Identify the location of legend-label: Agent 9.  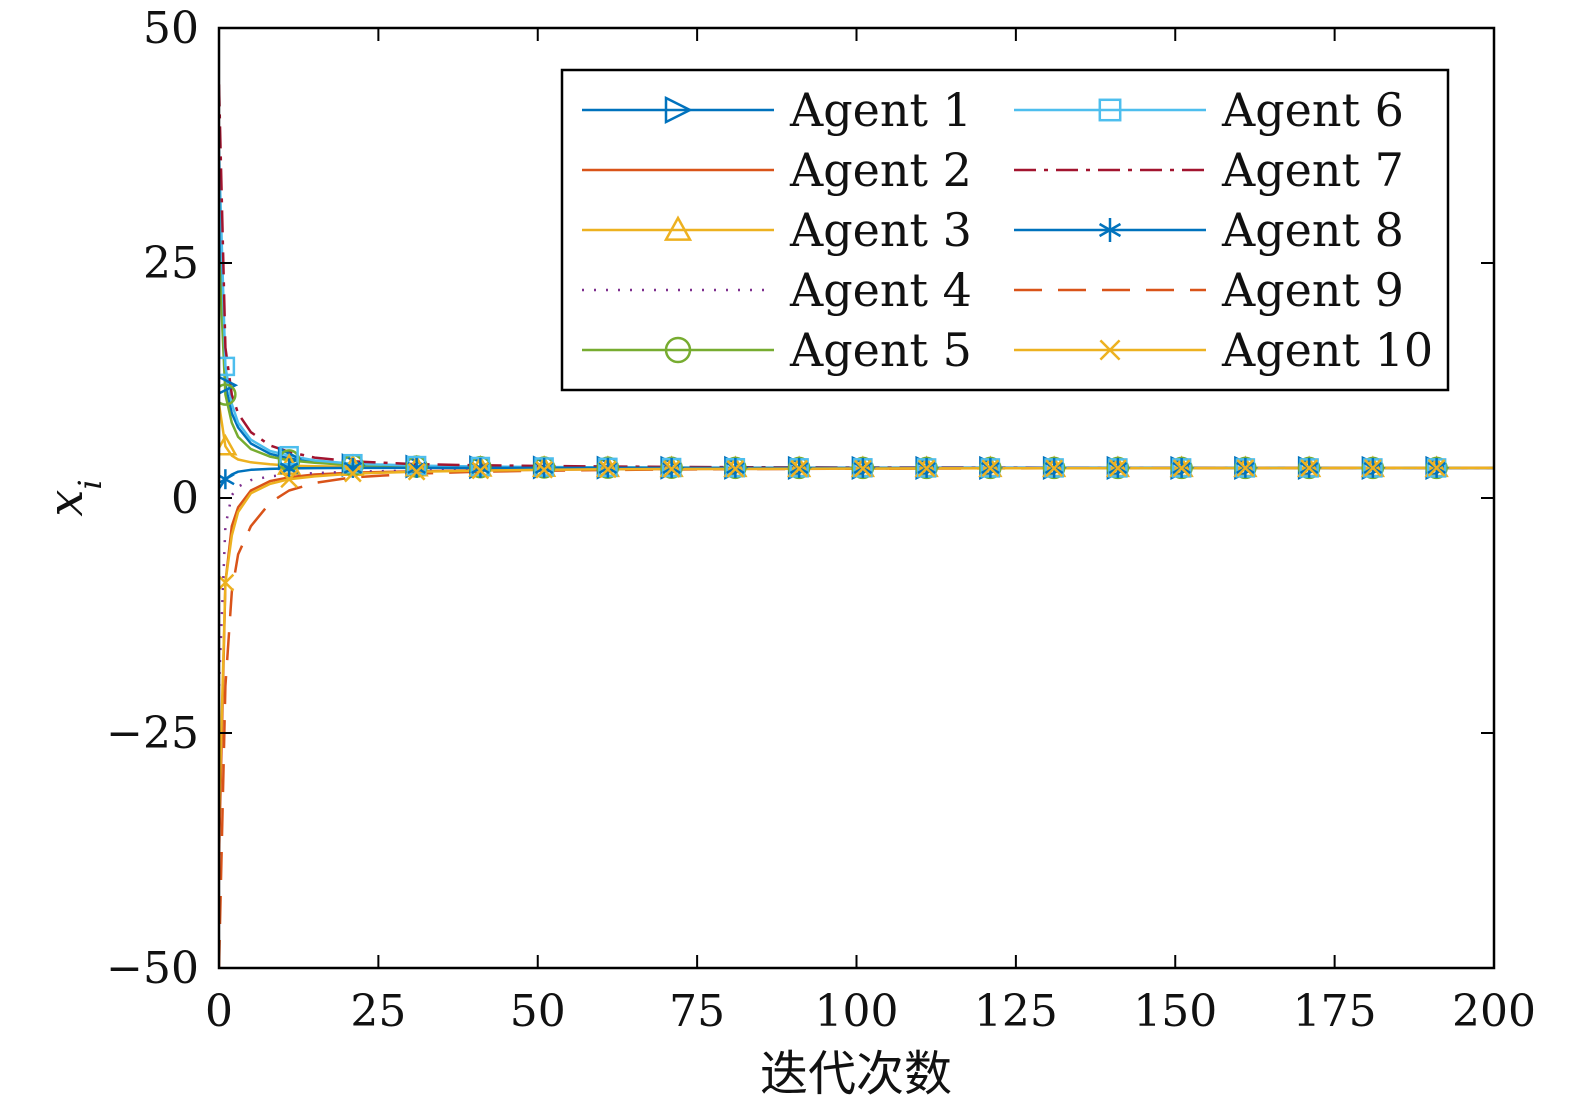
(1312, 290).